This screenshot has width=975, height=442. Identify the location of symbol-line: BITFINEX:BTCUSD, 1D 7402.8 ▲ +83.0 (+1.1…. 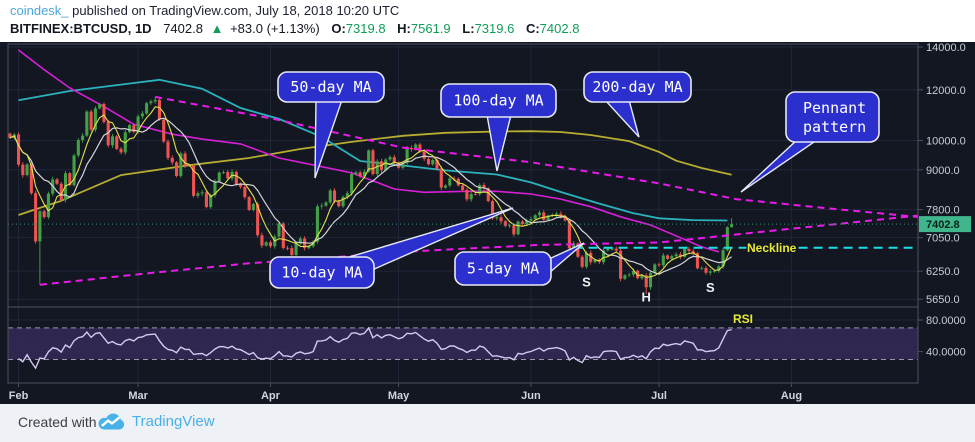
(294, 28).